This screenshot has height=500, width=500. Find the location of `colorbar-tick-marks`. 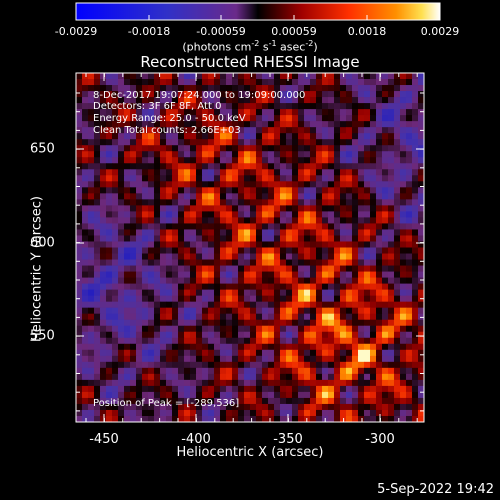

colorbar-tick-marks is located at coordinates (258, 17).